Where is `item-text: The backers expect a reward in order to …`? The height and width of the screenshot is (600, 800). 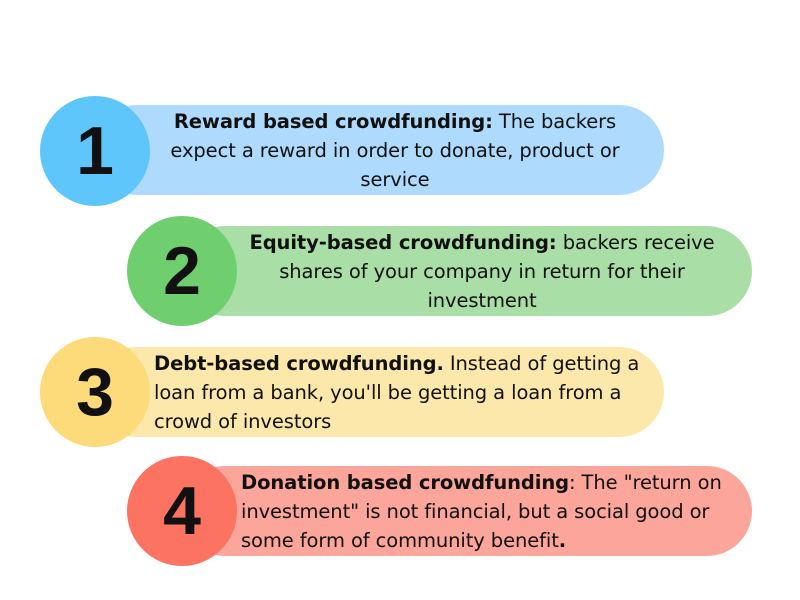 item-text: The backers expect a reward in order to … is located at coordinates (395, 150).